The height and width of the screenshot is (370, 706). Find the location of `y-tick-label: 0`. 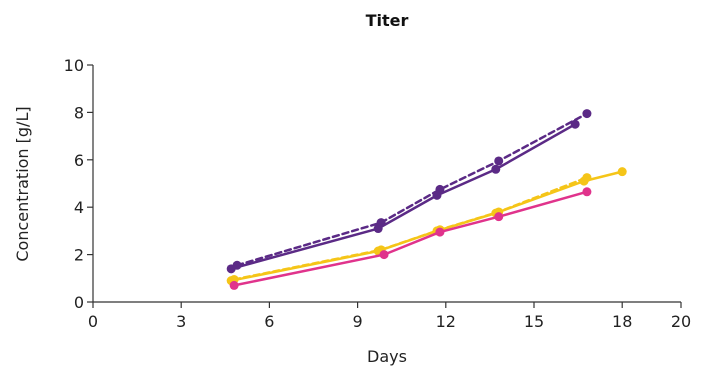

y-tick-label: 0 is located at coordinates (79, 302).